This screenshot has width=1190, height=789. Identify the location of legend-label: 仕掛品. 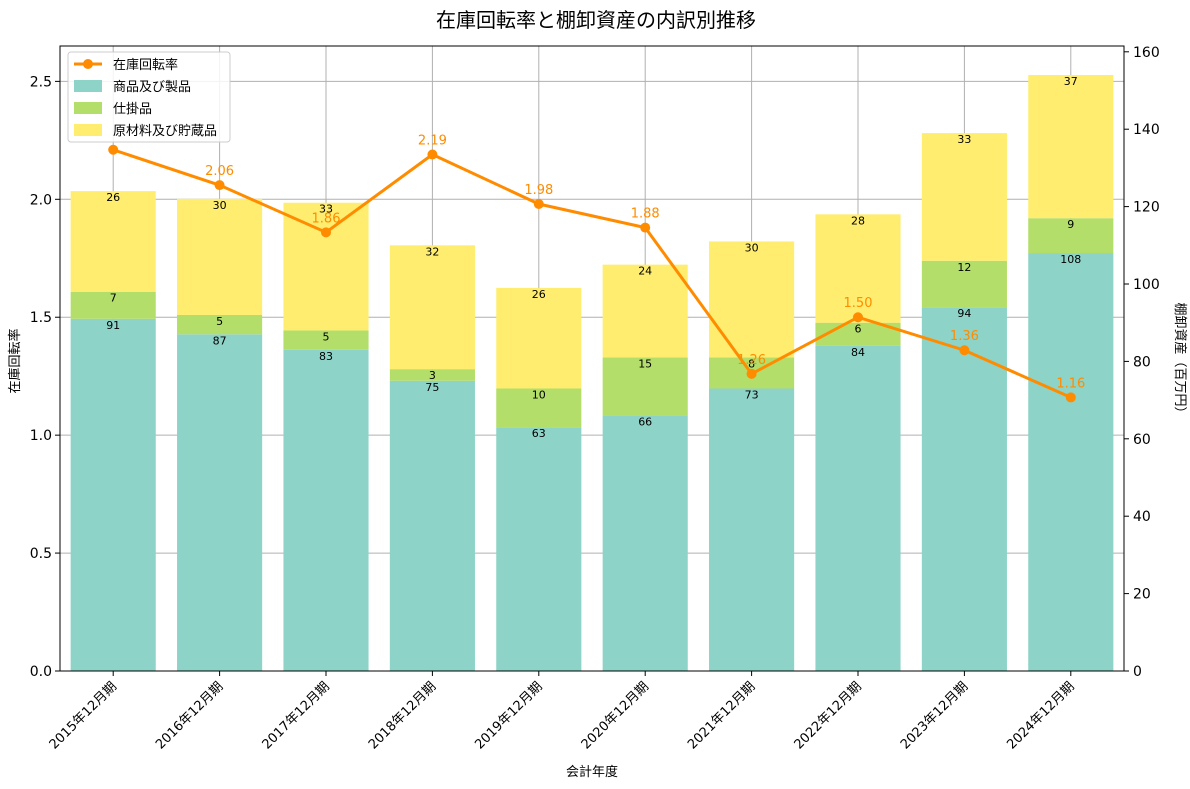
(132, 109).